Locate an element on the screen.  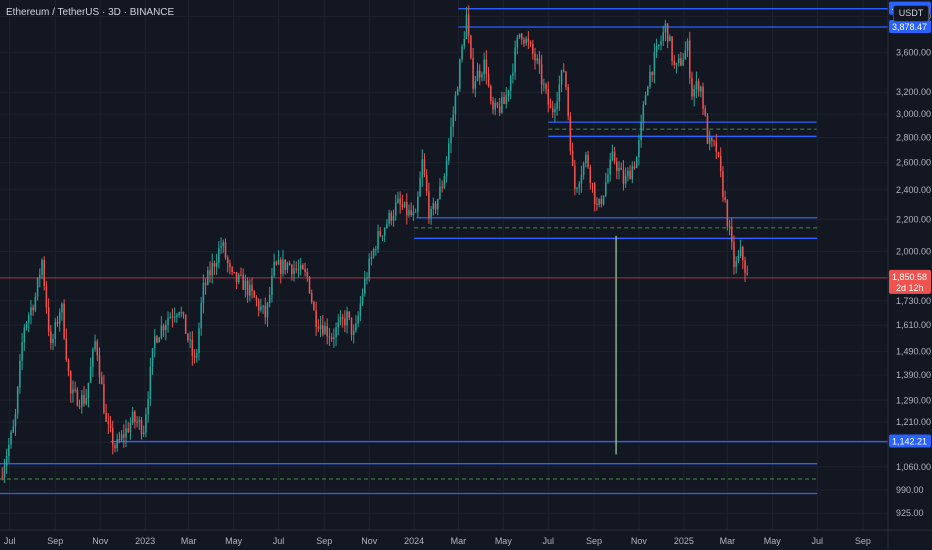
y-tick-label: 3,200.00 is located at coordinates (913, 92).